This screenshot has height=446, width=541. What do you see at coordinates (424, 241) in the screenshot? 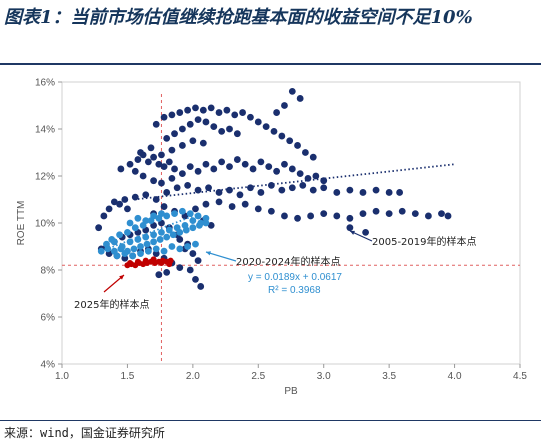
I see `label-2005-2019: 2005-2019年的样本点` at bounding box center [424, 241].